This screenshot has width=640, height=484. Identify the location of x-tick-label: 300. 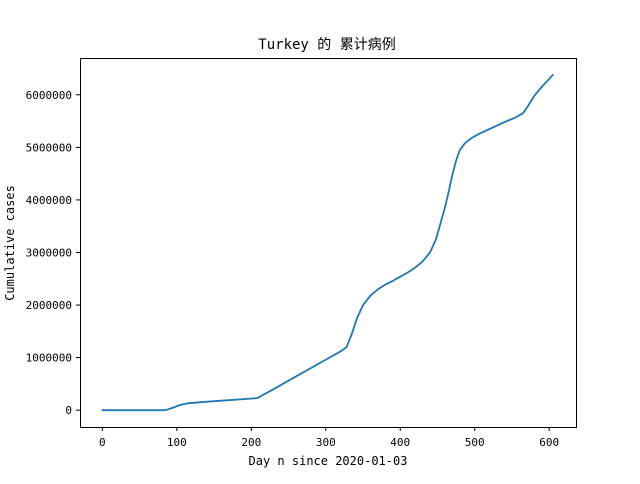
(326, 442).